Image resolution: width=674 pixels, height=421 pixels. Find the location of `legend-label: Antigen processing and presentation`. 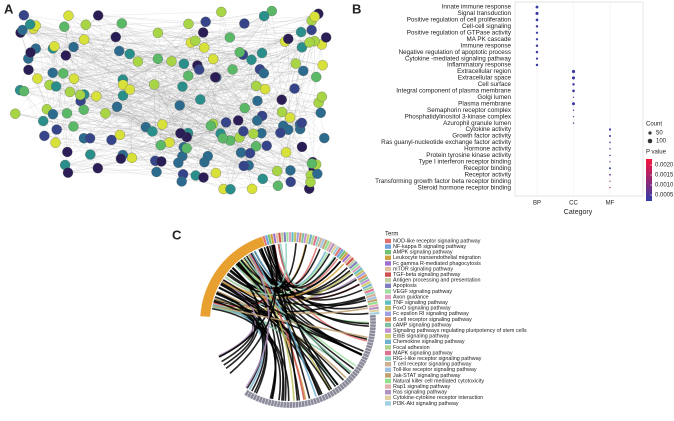

legend-label: Antigen processing and presentation is located at coordinates (437, 281).